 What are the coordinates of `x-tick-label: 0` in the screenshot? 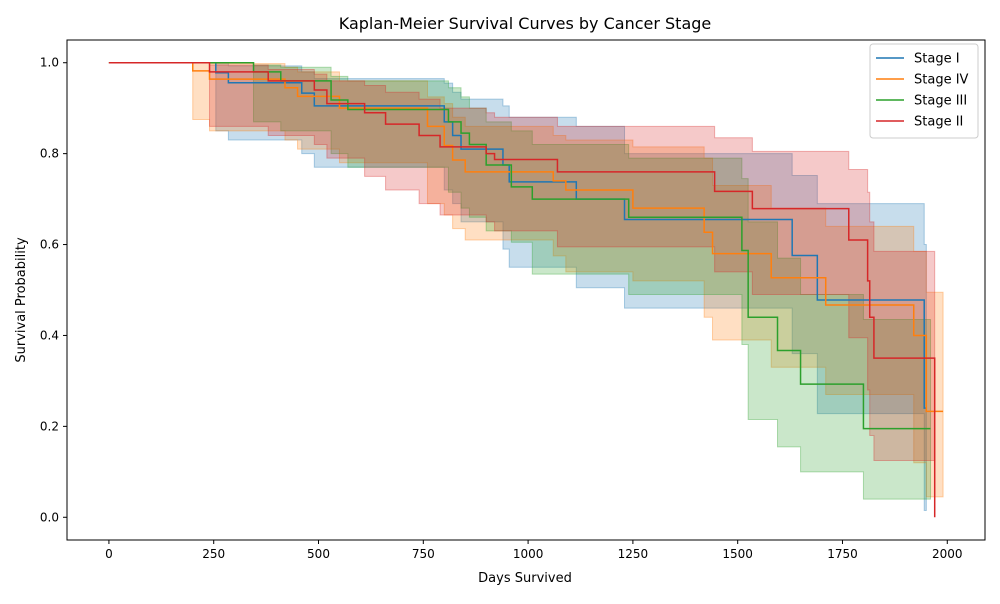 It's located at (109, 554).